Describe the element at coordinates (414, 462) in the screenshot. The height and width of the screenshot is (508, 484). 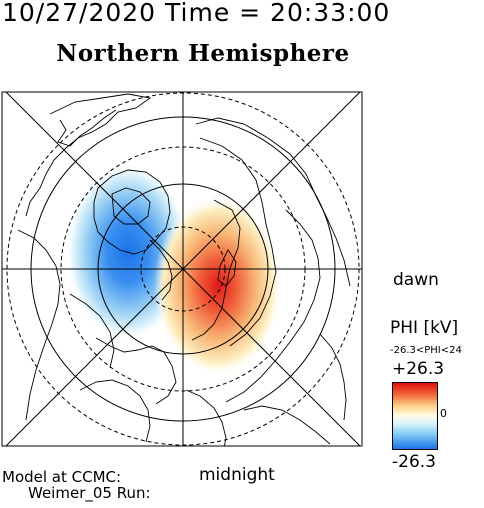
I see `legend-min-value: -26.3` at that location.